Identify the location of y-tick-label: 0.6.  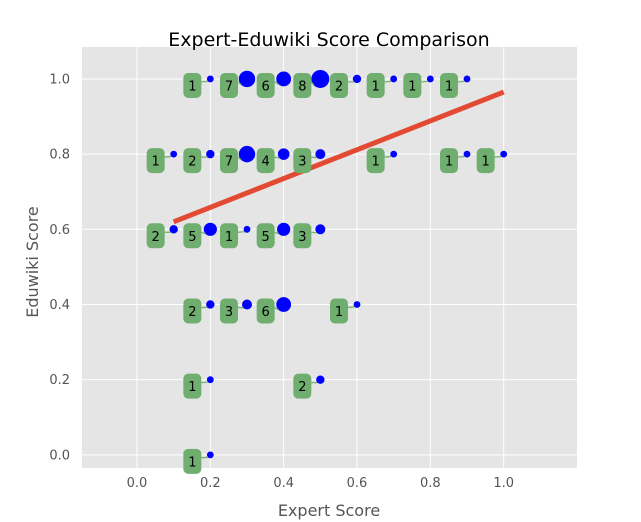
(59, 230).